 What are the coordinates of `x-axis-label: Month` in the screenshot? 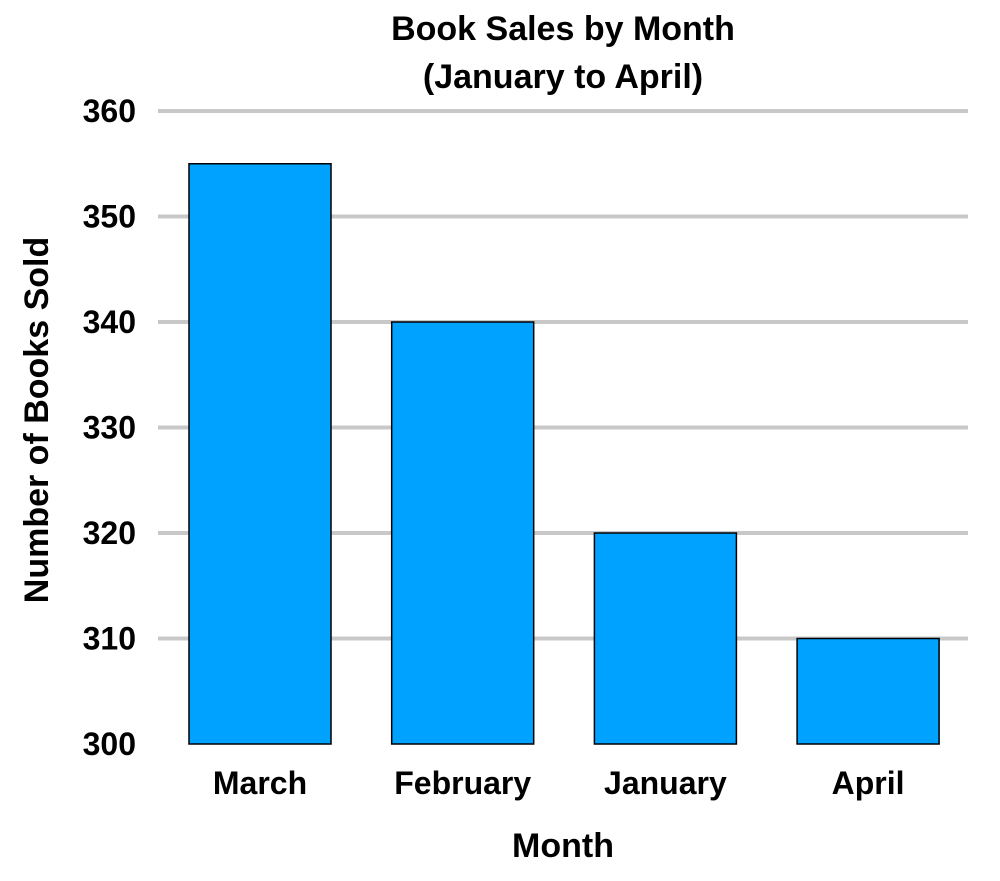 It's located at (563, 846).